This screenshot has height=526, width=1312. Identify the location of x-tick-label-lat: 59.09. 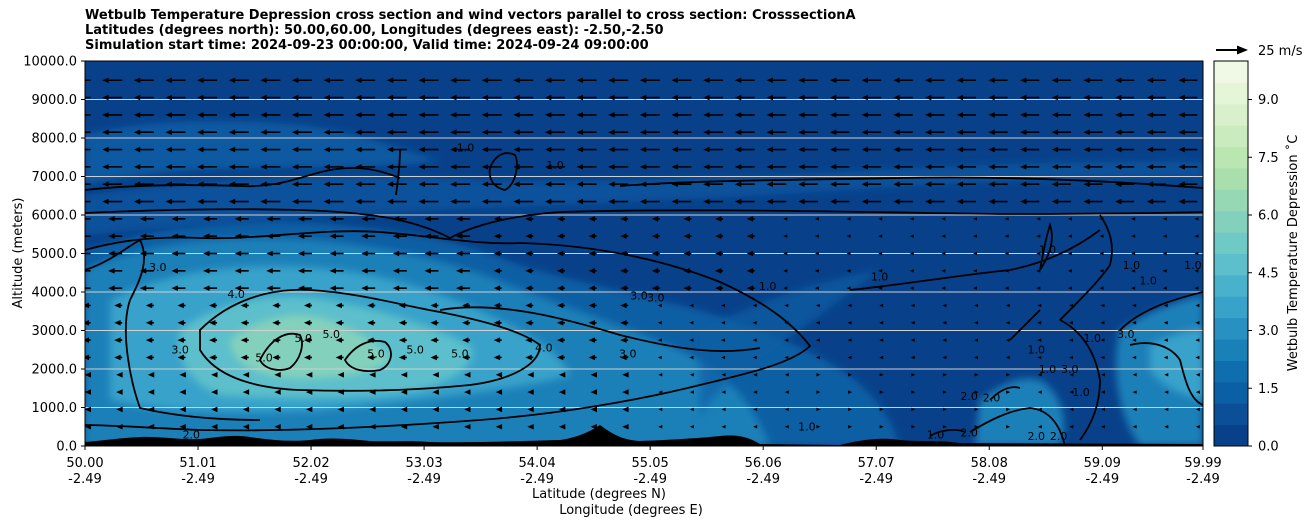
(1102, 463).